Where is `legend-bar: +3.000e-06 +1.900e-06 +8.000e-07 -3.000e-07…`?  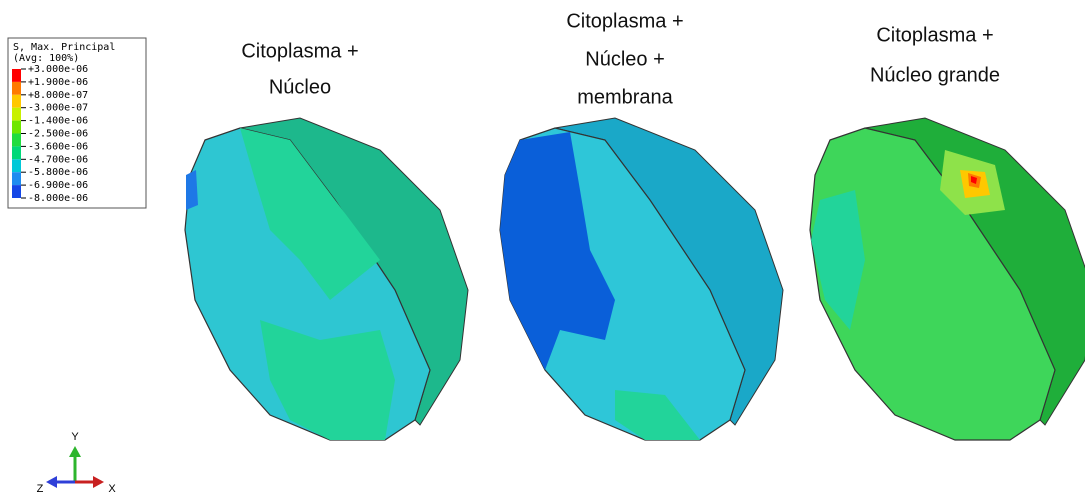
legend-bar: +3.000e-06 +1.900e-06 +8.000e-07 -3.000e-07… is located at coordinates (50, 134).